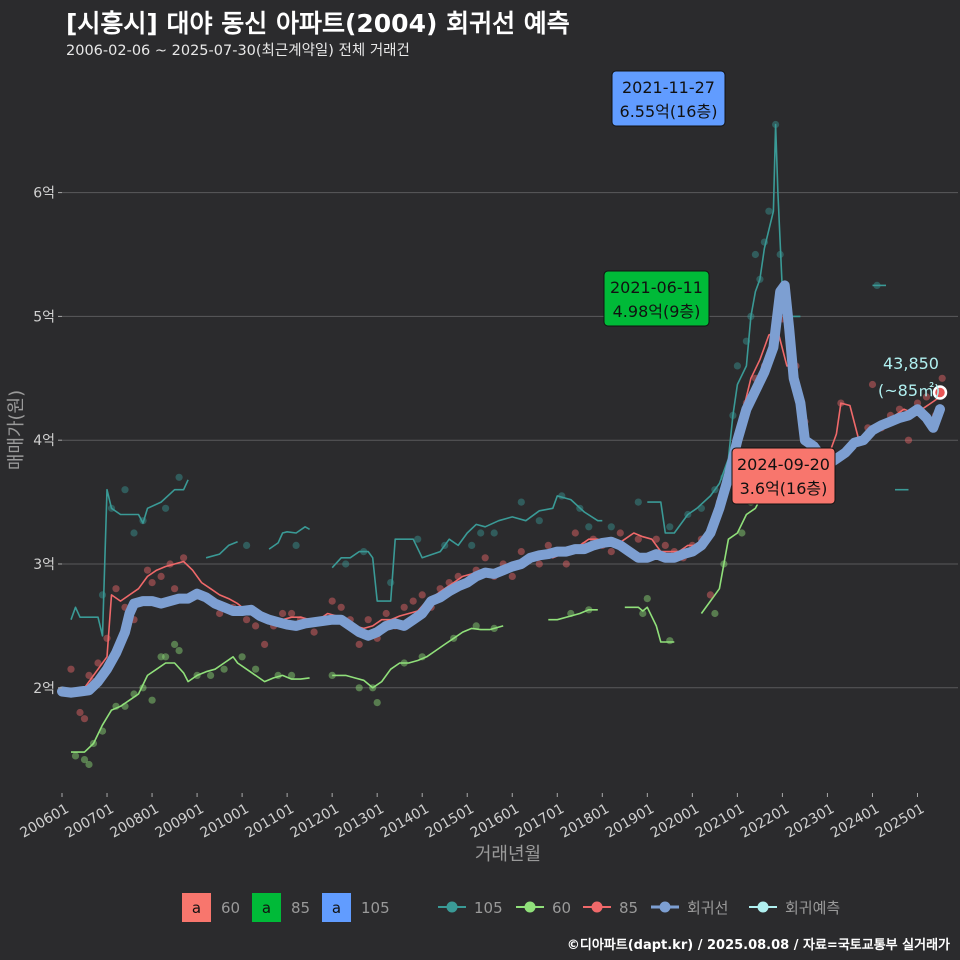 This screenshot has width=960, height=960. I want to click on x-tick-label: 201901, so click(630, 821).